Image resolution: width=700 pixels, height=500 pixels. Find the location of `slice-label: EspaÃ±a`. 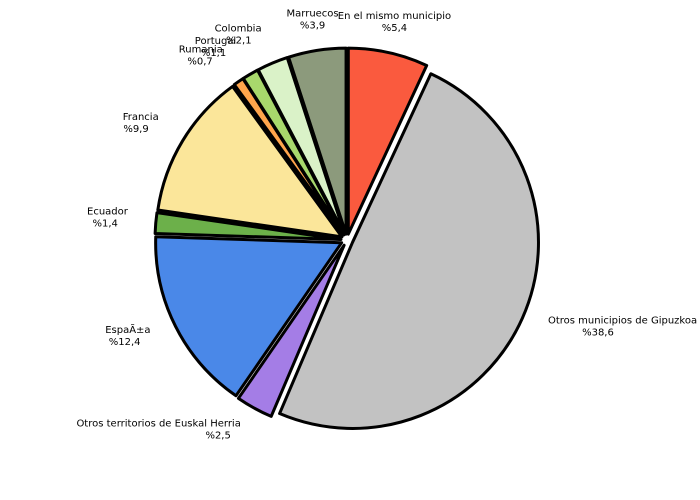

slice-label: EspaÃ±a is located at coordinates (127, 329).